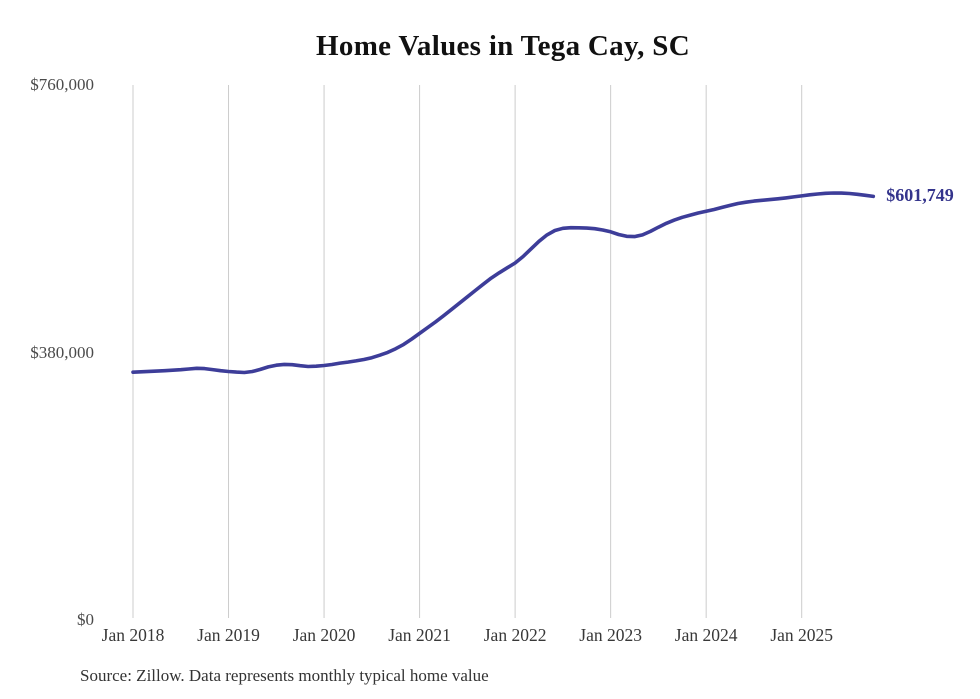  What do you see at coordinates (324, 635) in the screenshot?
I see `x-axis-tick-jan-2020: Jan 2020` at bounding box center [324, 635].